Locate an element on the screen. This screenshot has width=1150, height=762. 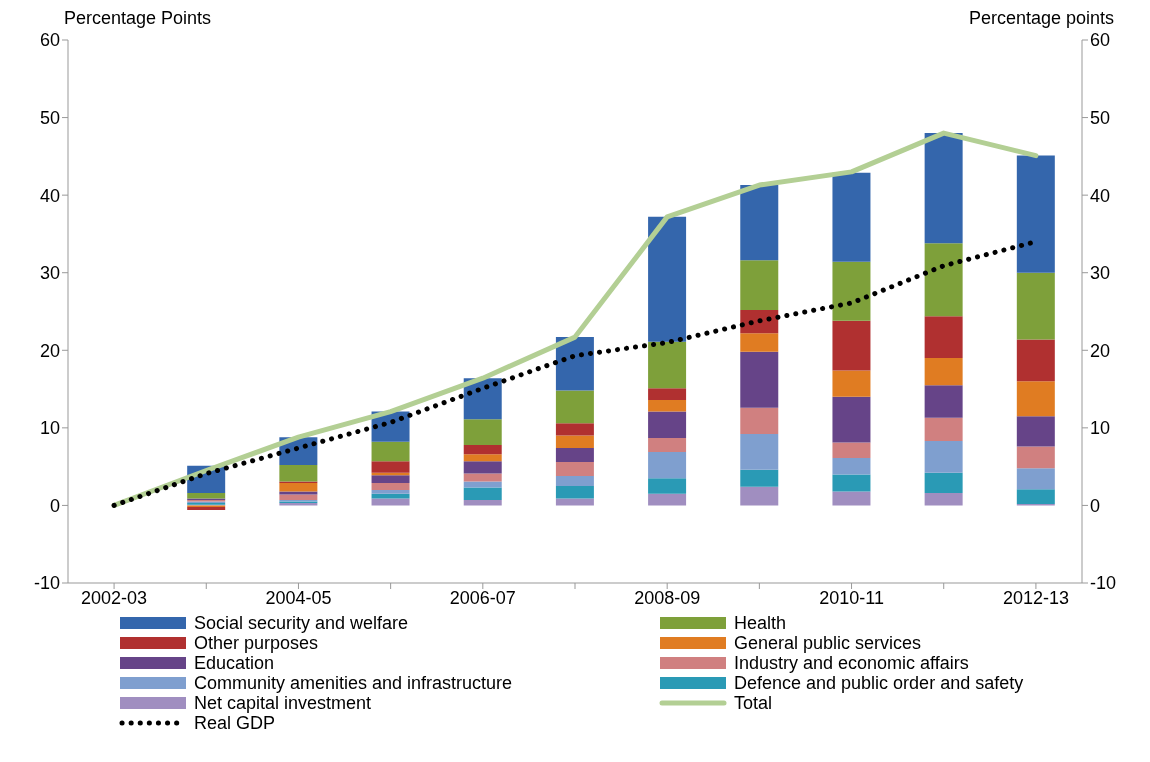
y2-axis-title: Percentage points is located at coordinates (1041, 18).